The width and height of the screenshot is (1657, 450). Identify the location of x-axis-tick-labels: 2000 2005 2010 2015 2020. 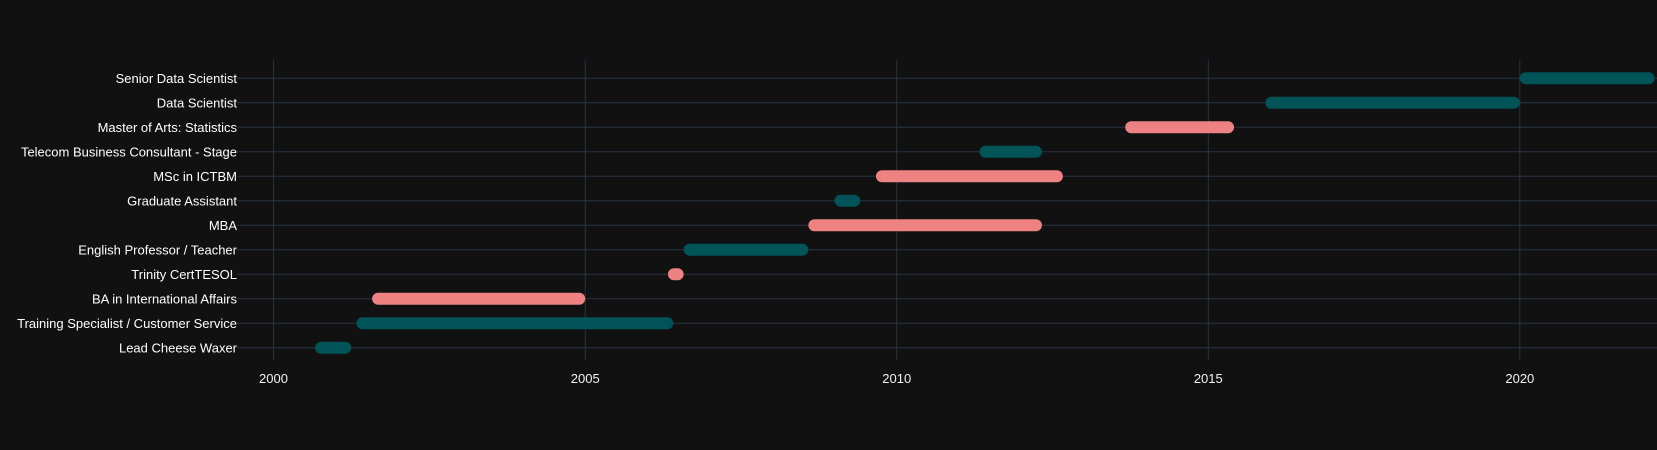
(896, 378).